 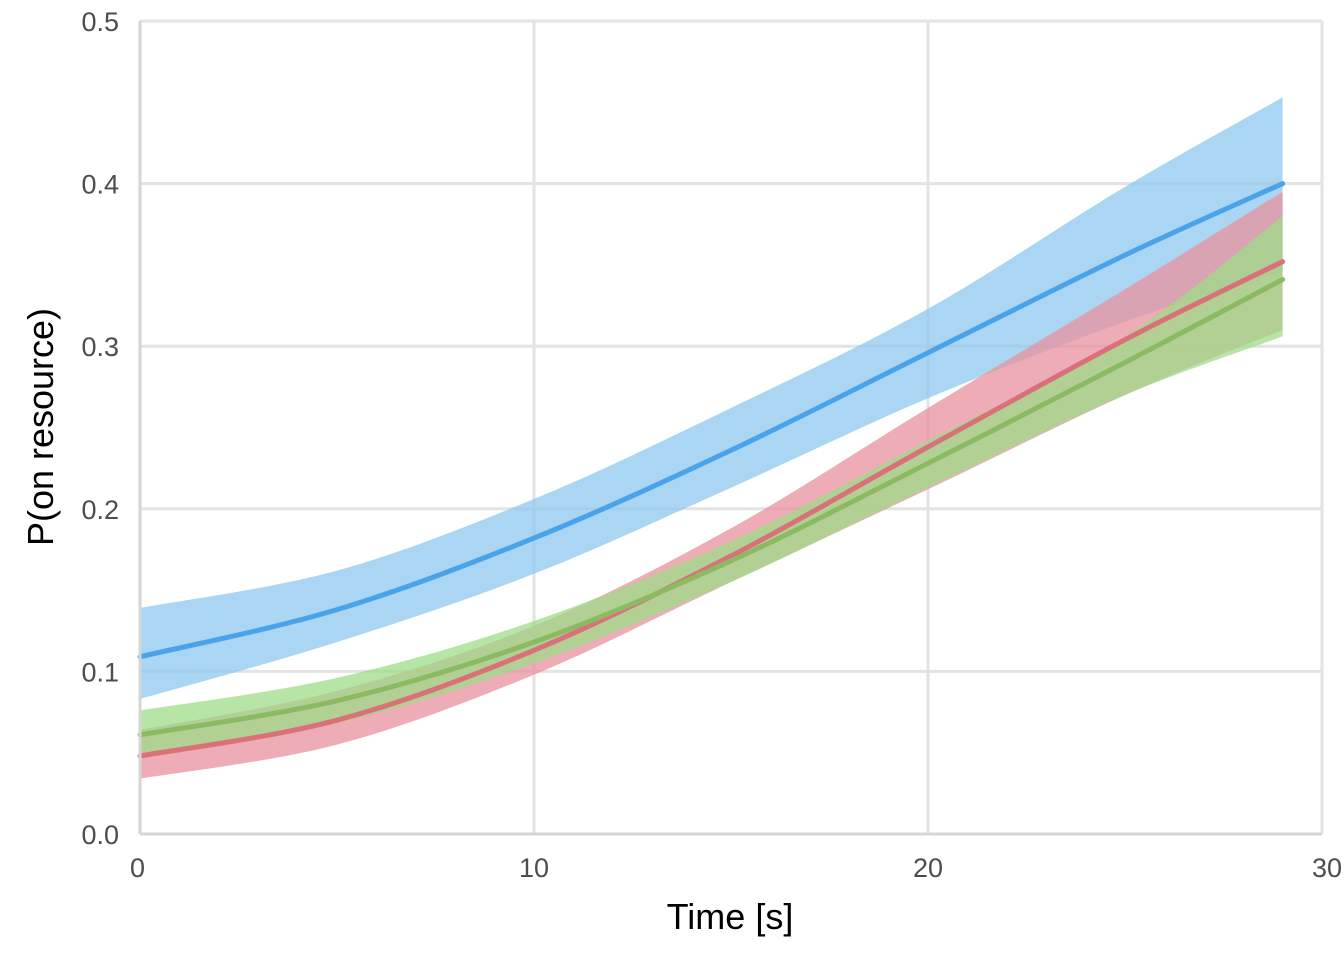 I want to click on x-tick-label-0: 0, so click(x=137, y=868).